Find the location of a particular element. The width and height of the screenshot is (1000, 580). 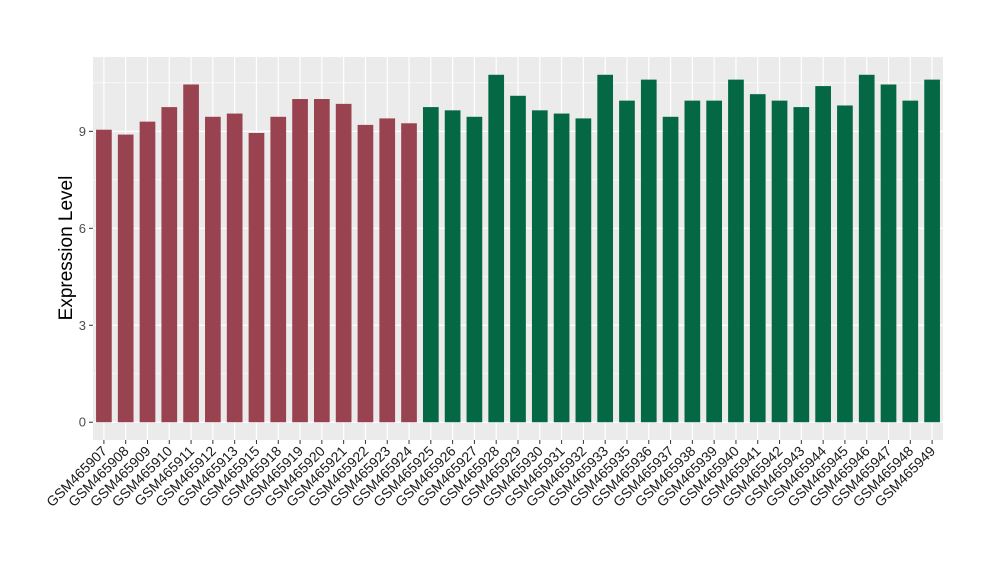

bar-GSM465926 is located at coordinates (452, 266).